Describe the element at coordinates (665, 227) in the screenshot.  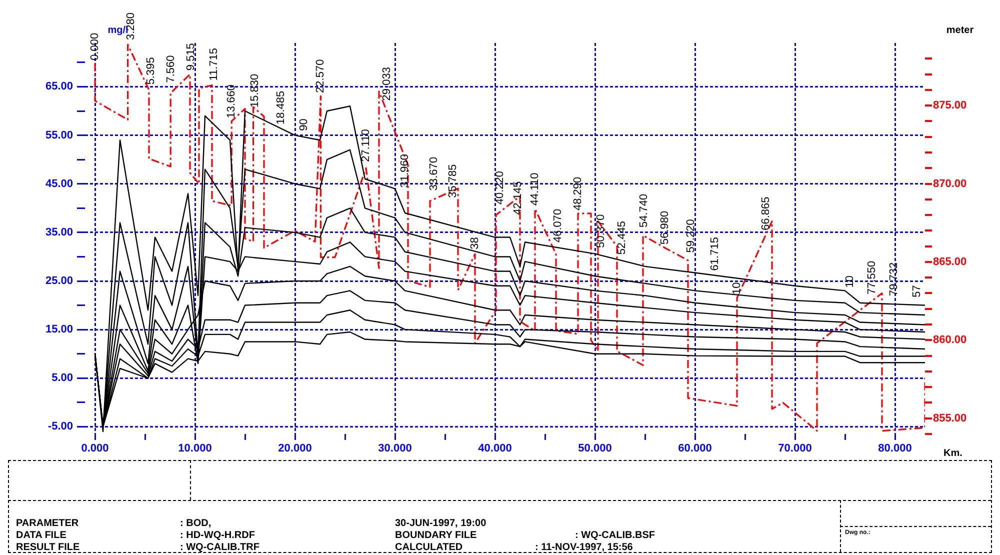
I see `annotation: 56.980` at that location.